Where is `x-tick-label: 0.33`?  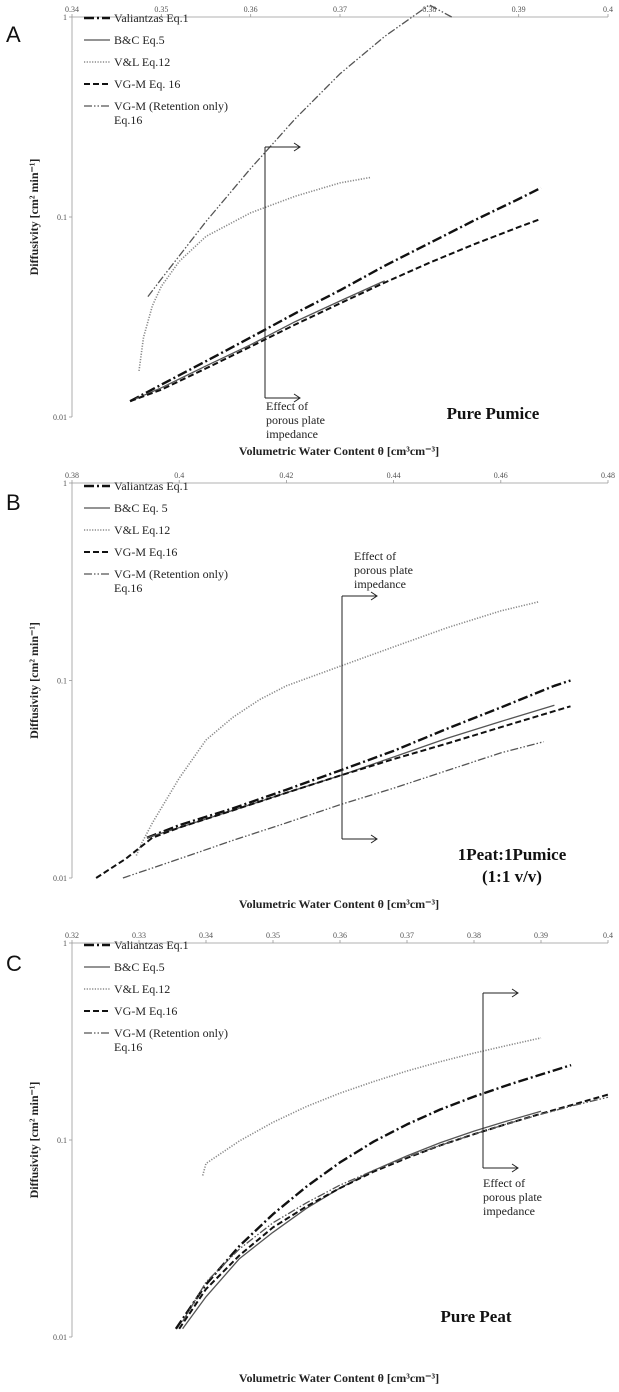 x-tick-label: 0.33 is located at coordinates (139, 935).